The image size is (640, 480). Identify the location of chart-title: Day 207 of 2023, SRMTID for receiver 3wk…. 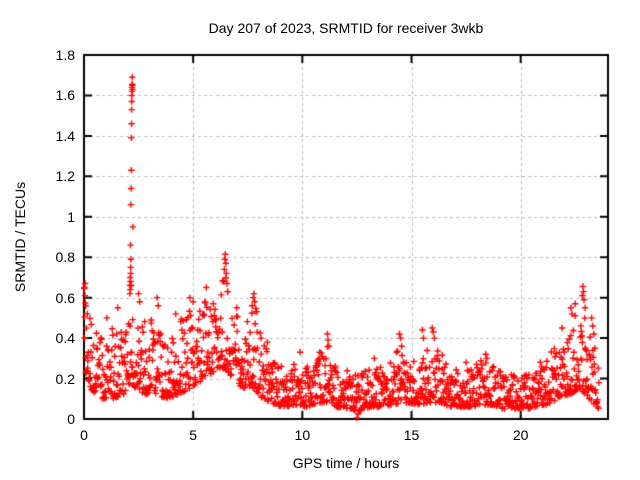
(346, 28).